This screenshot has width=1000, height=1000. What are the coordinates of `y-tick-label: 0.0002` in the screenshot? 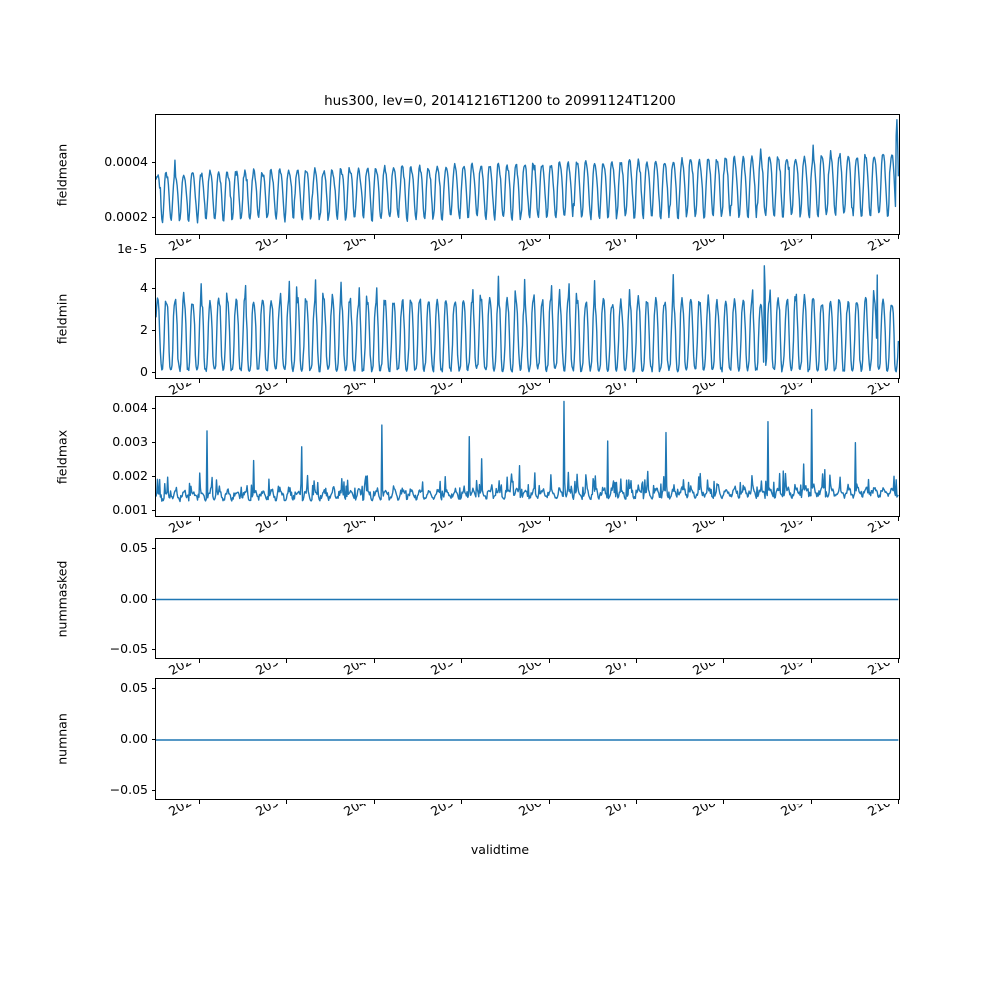 It's located at (126, 217).